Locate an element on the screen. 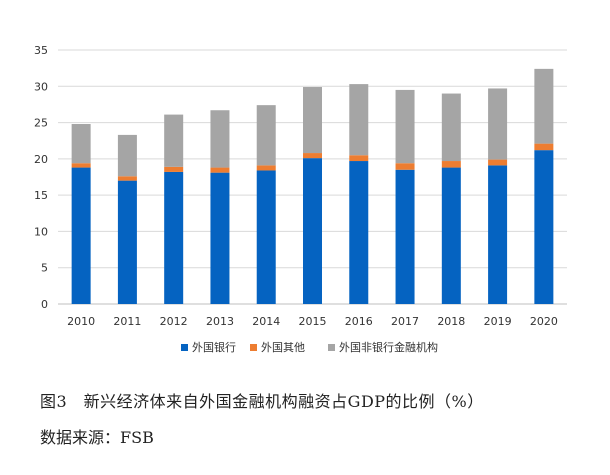 Image resolution: width=610 pixels, height=475 pixels. y-tick-label: 35 is located at coordinates (41, 50).